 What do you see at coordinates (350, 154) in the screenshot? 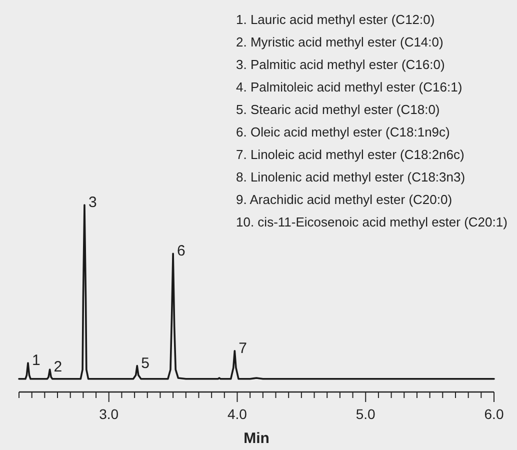
I see `text: 7. Linoleic acid methyl ester (C18:2n6c)` at bounding box center [350, 154].